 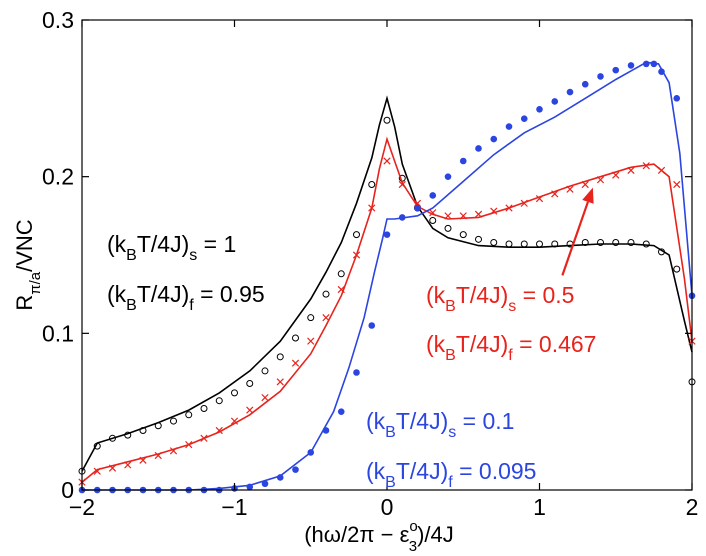 I want to click on y-tick-label: 0.3, so click(x=58, y=20).